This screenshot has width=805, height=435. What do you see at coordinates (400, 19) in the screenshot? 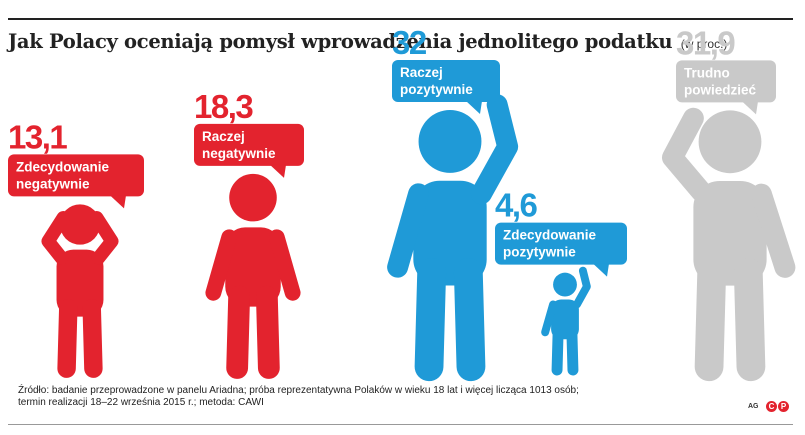
I see `top-rule` at bounding box center [400, 19].